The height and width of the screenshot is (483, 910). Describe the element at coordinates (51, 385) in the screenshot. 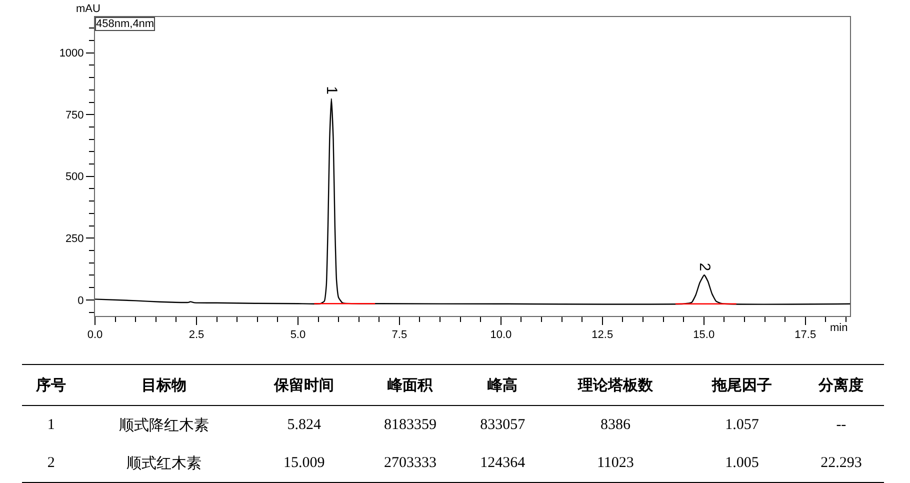

I see `text: 序号` at that location.